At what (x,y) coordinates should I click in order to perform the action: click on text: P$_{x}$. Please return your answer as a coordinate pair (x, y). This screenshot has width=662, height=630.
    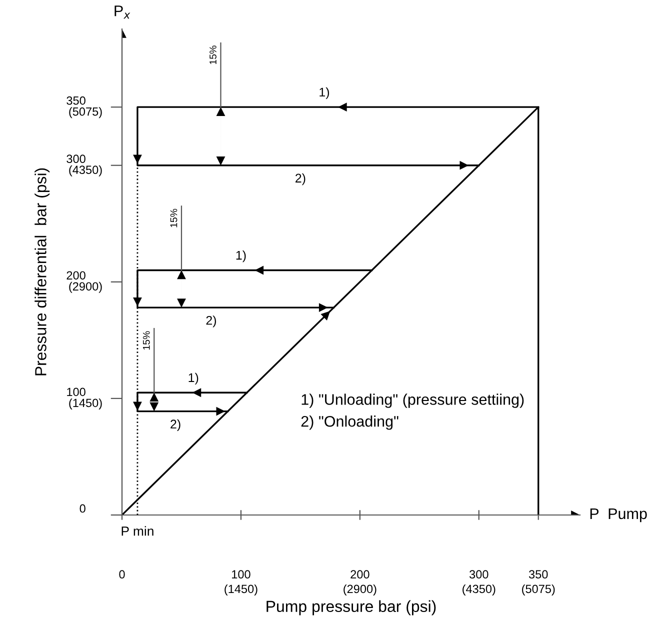
    Looking at the image, I should click on (122, 12).